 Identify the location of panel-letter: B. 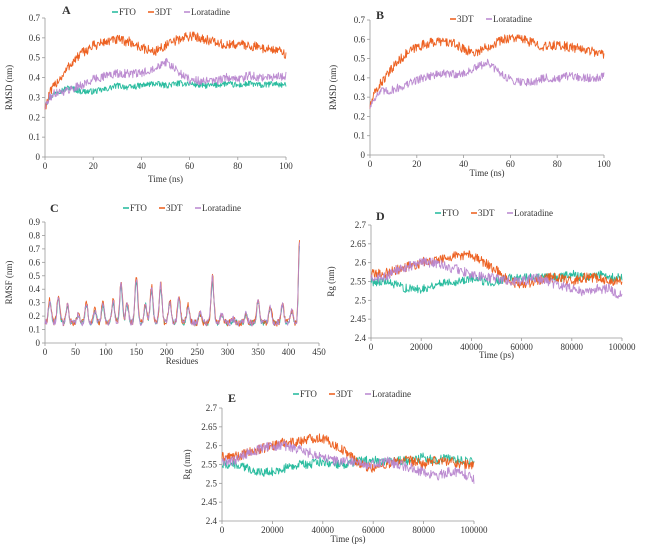
(380, 15).